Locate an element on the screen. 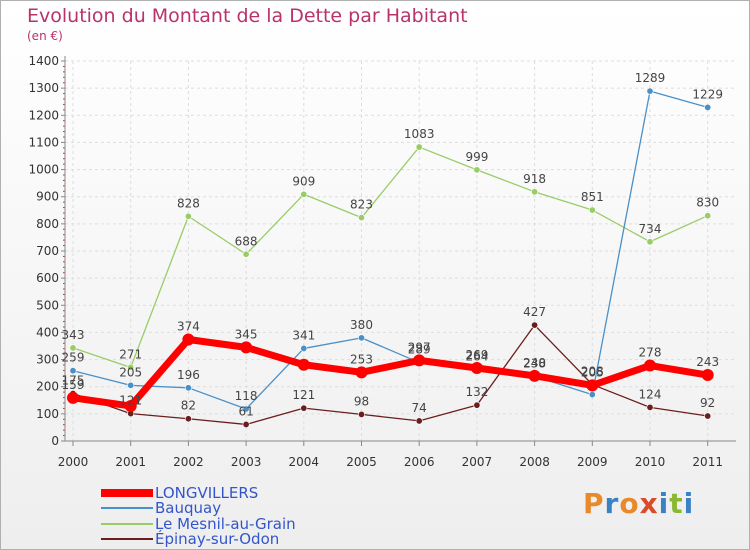  legend-label: Bauquay is located at coordinates (188, 508).